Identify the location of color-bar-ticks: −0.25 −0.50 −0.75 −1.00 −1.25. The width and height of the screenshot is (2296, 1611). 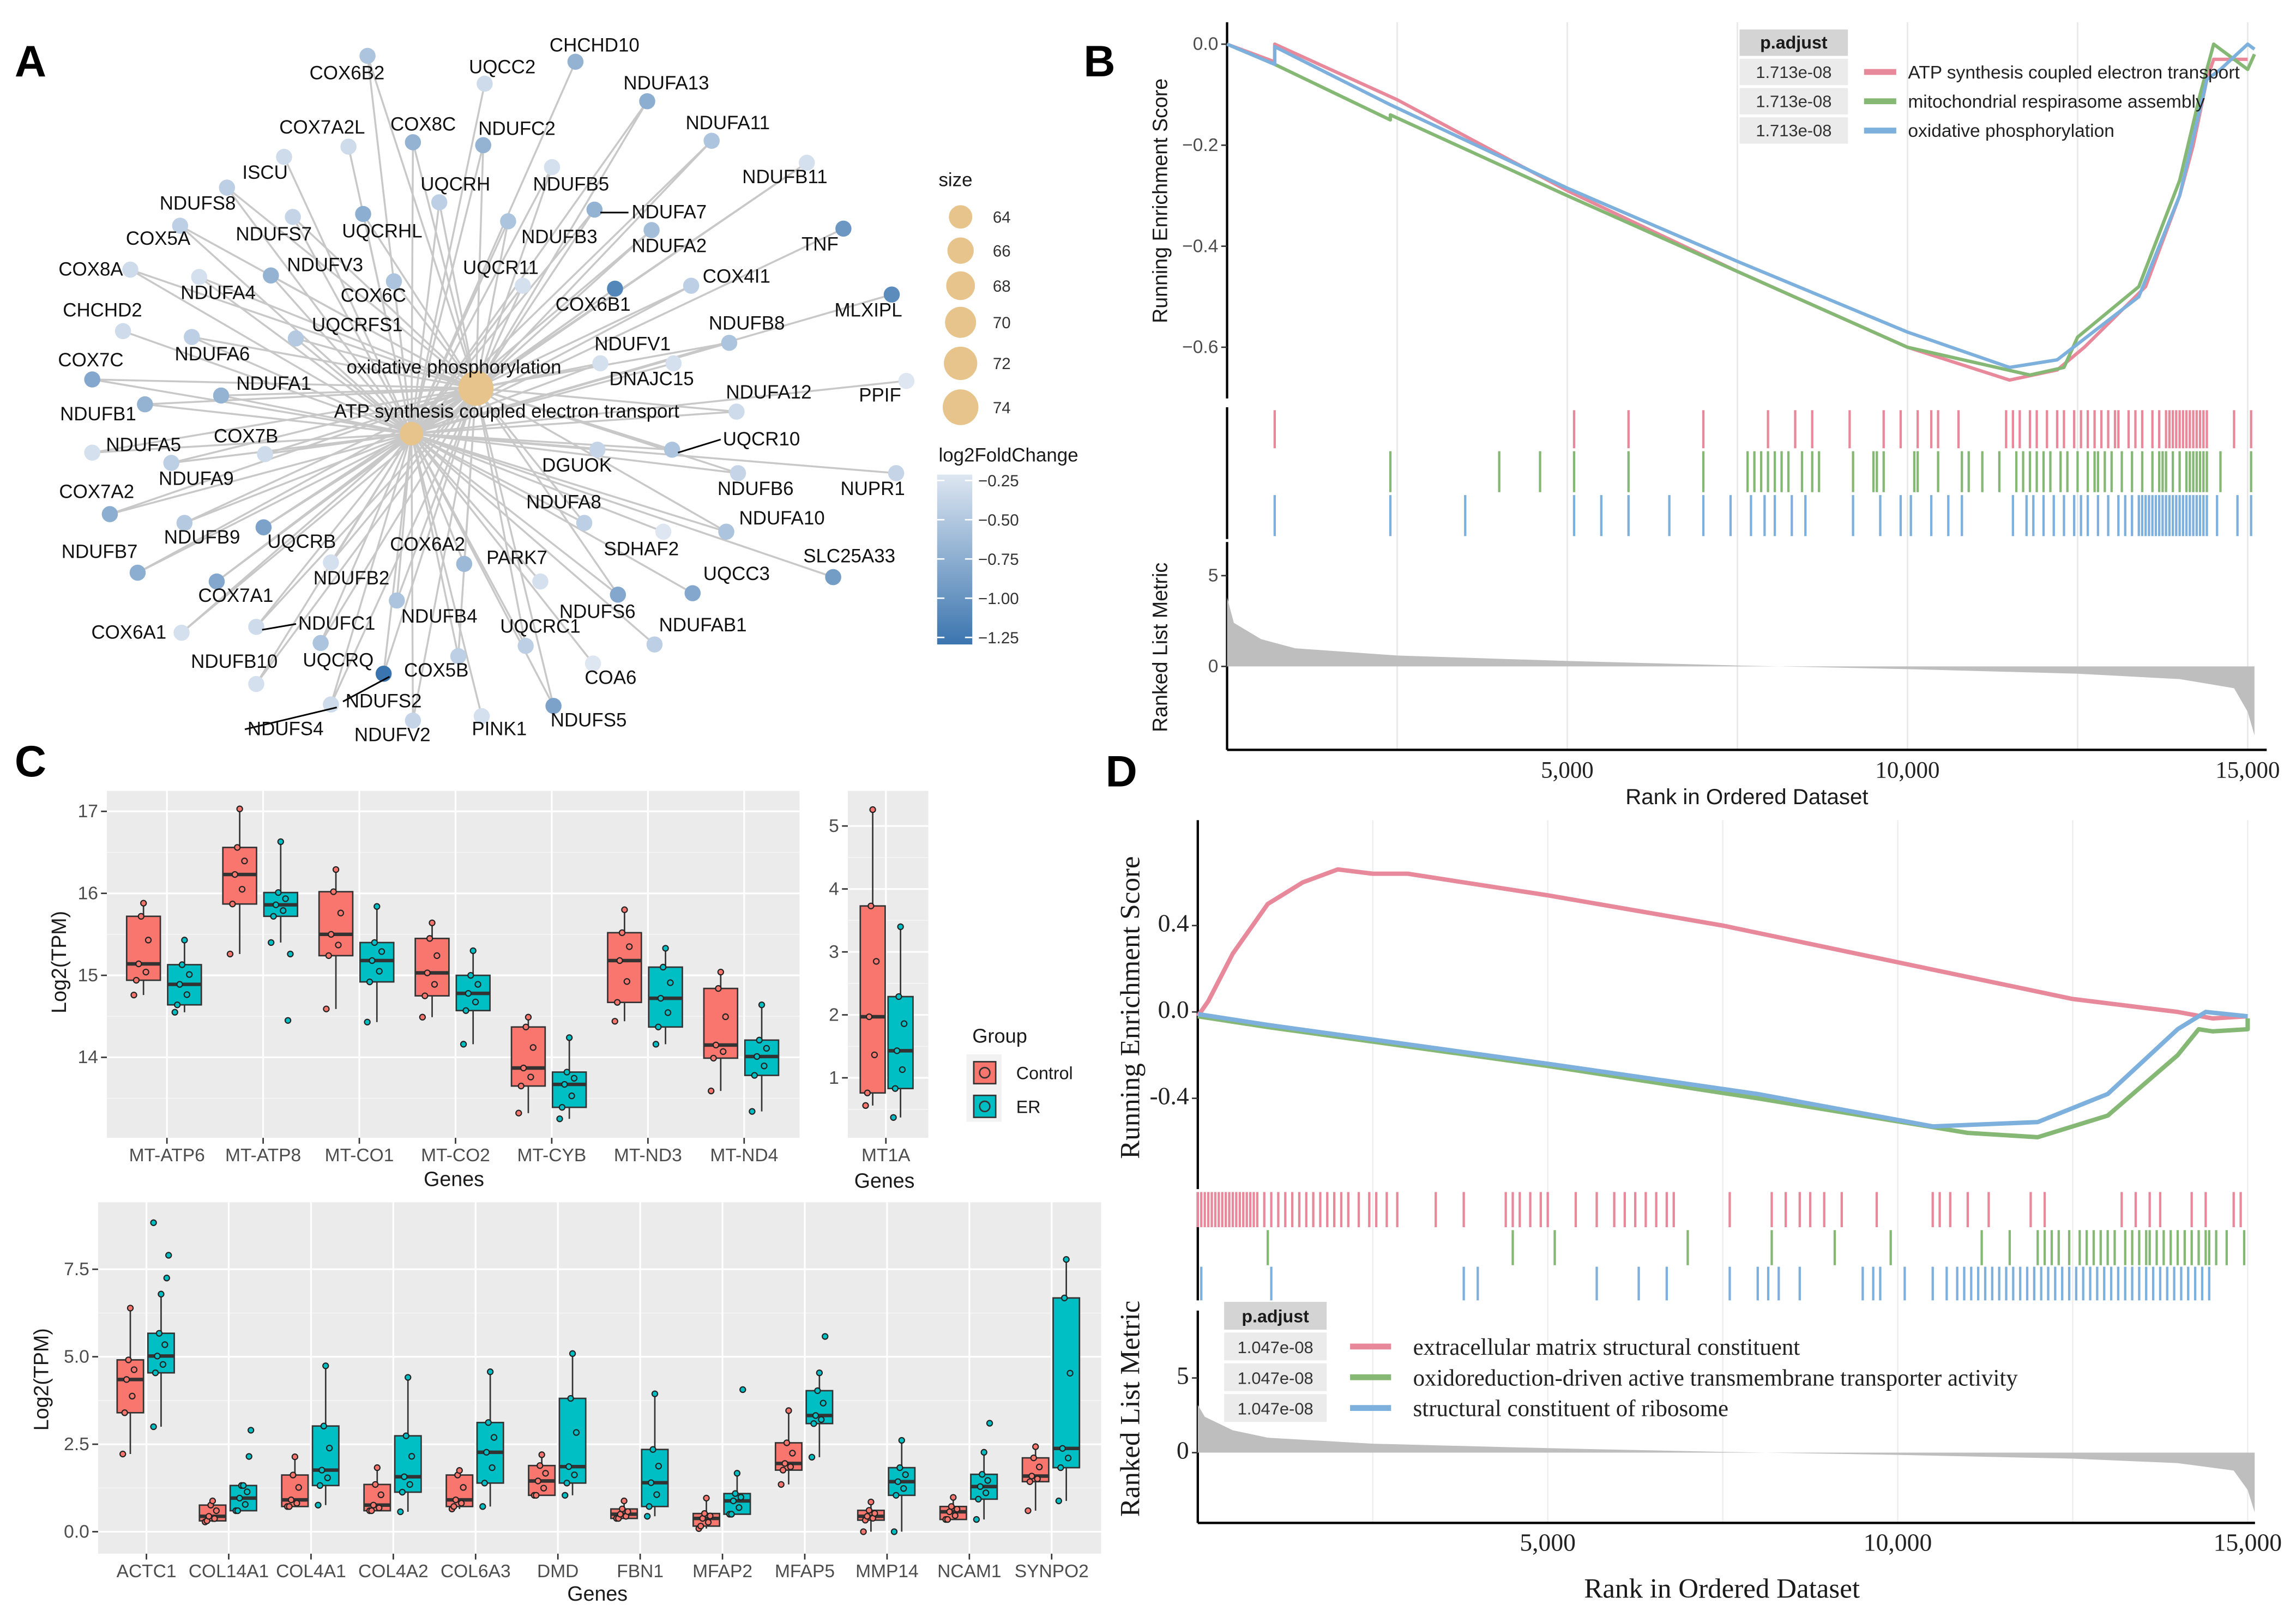
(978, 559).